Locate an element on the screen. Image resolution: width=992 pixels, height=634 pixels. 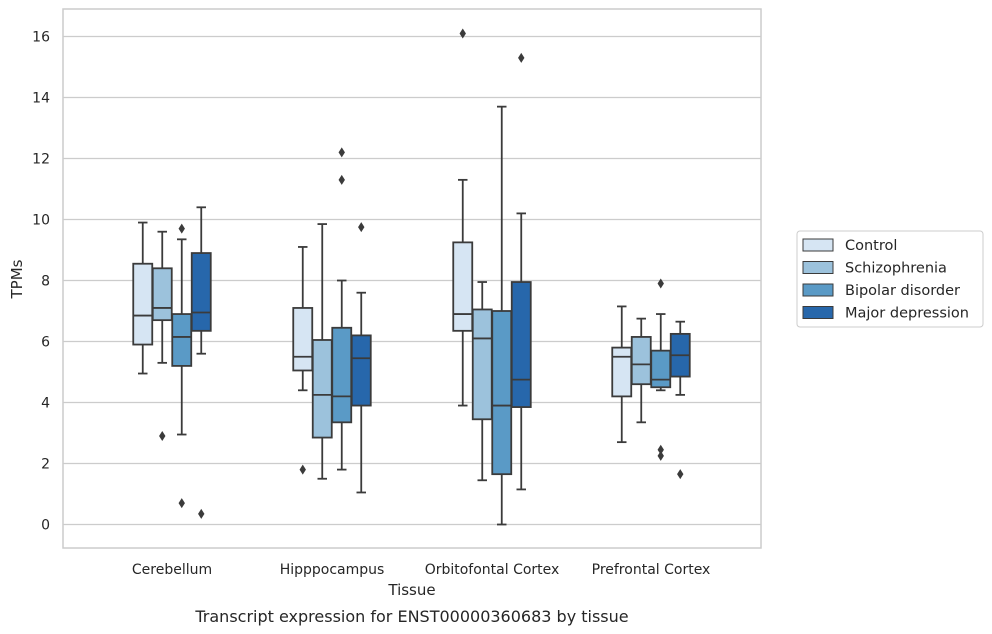
legend-label: Schizophrenia is located at coordinates (896, 269).